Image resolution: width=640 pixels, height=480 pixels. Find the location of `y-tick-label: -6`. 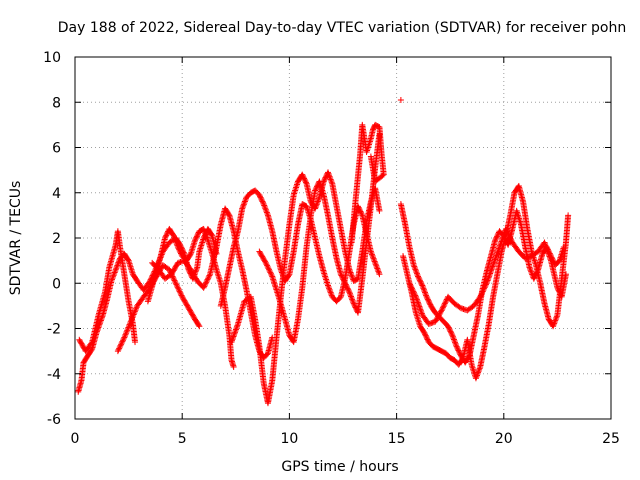

y-tick-label: -6 is located at coordinates (54, 420).